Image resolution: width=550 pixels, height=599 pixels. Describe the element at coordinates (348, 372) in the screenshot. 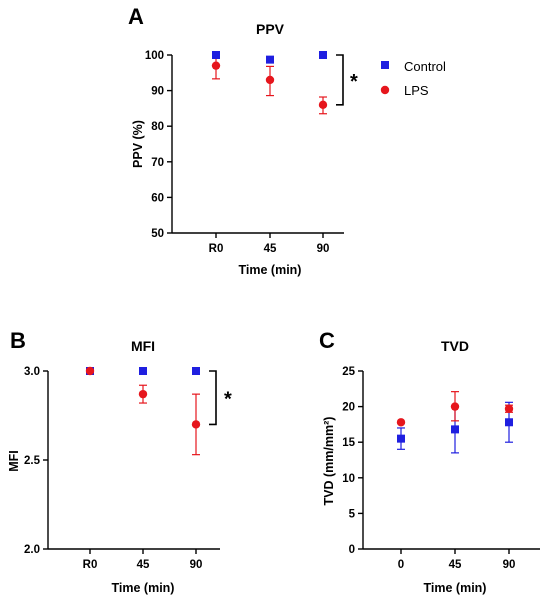

I see `y-tick-label: 25` at that location.